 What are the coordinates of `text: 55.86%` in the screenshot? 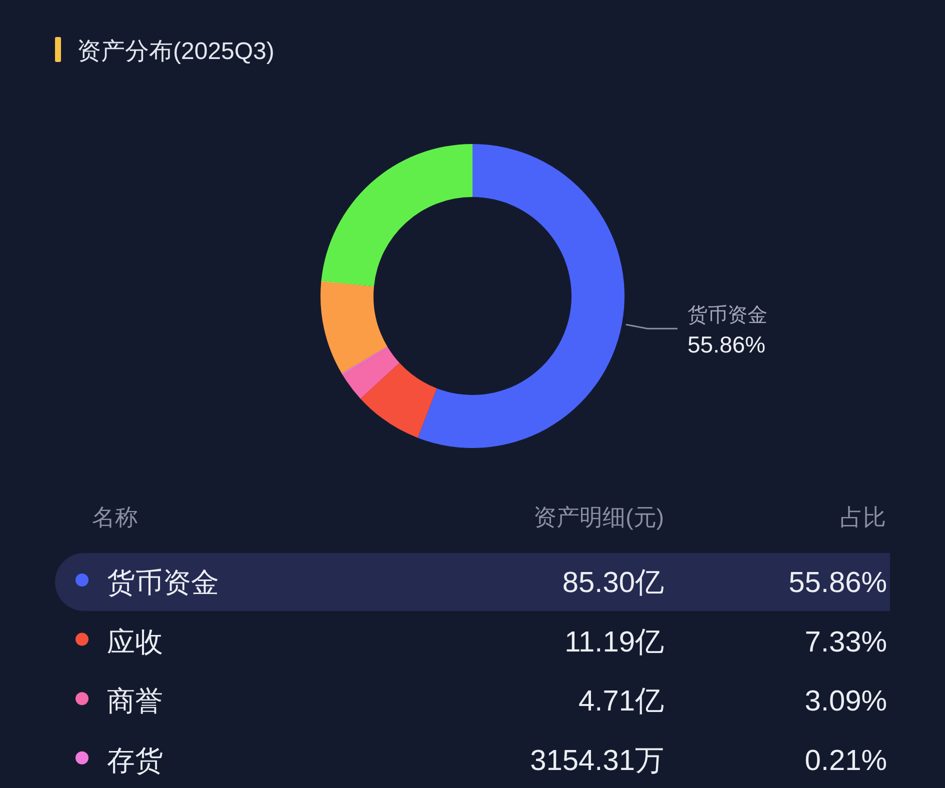 It's located at (837, 583).